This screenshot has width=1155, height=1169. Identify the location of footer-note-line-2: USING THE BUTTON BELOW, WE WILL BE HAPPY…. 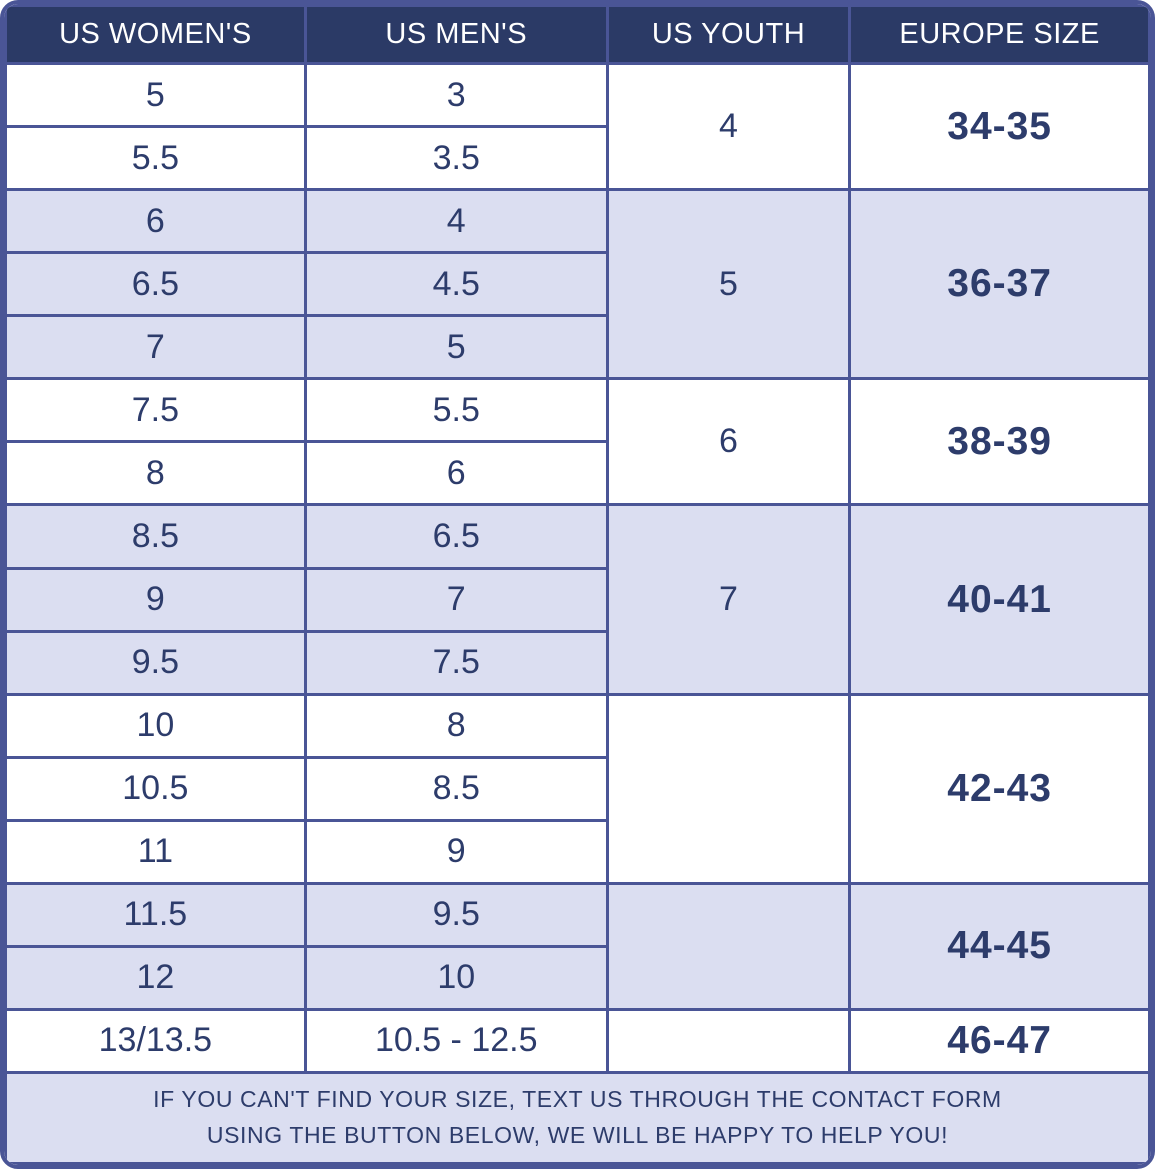
(577, 1135).